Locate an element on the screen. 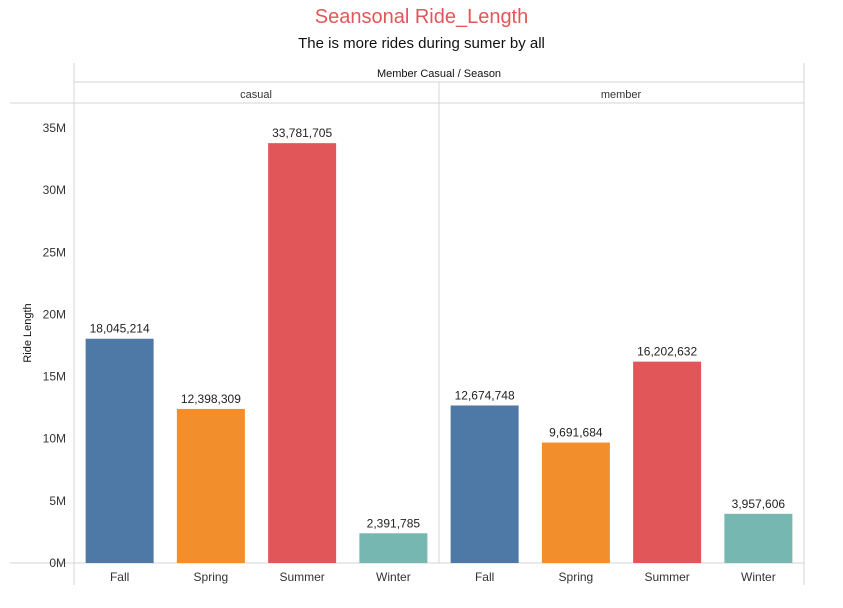 The height and width of the screenshot is (608, 843). bar-value-label: 12,674,748 is located at coordinates (485, 395).